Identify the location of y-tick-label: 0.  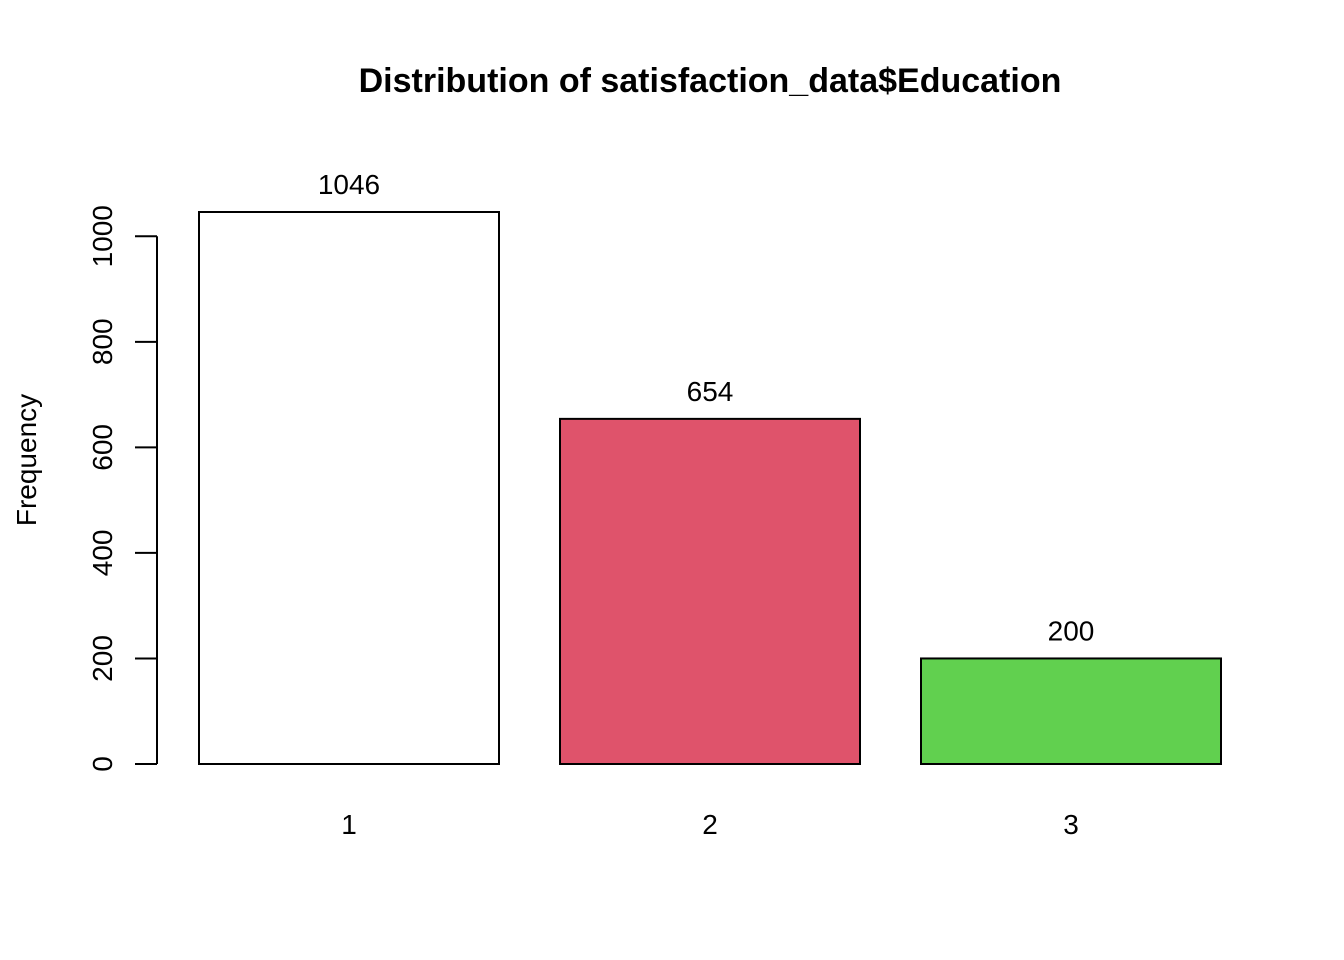
(102, 764).